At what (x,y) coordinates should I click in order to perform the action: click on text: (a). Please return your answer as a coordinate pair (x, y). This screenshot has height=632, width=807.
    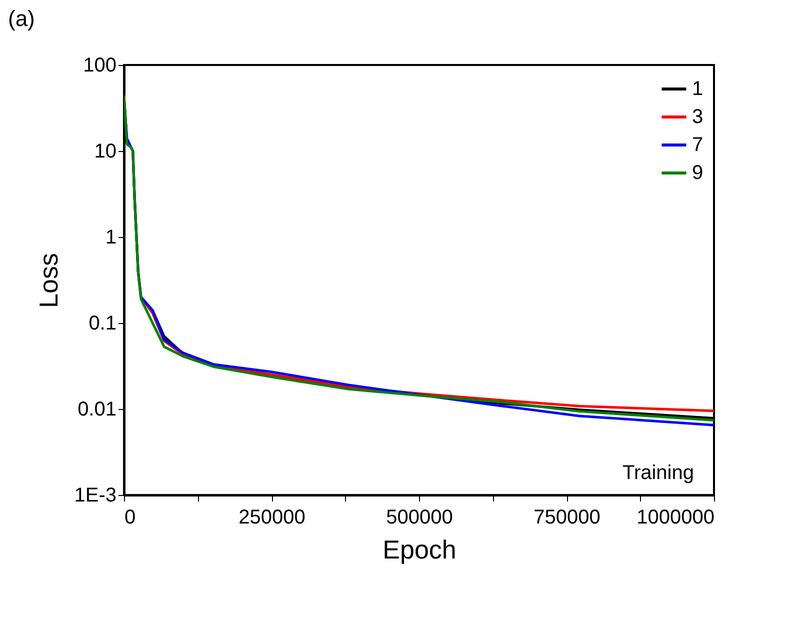
    Looking at the image, I should click on (21, 19).